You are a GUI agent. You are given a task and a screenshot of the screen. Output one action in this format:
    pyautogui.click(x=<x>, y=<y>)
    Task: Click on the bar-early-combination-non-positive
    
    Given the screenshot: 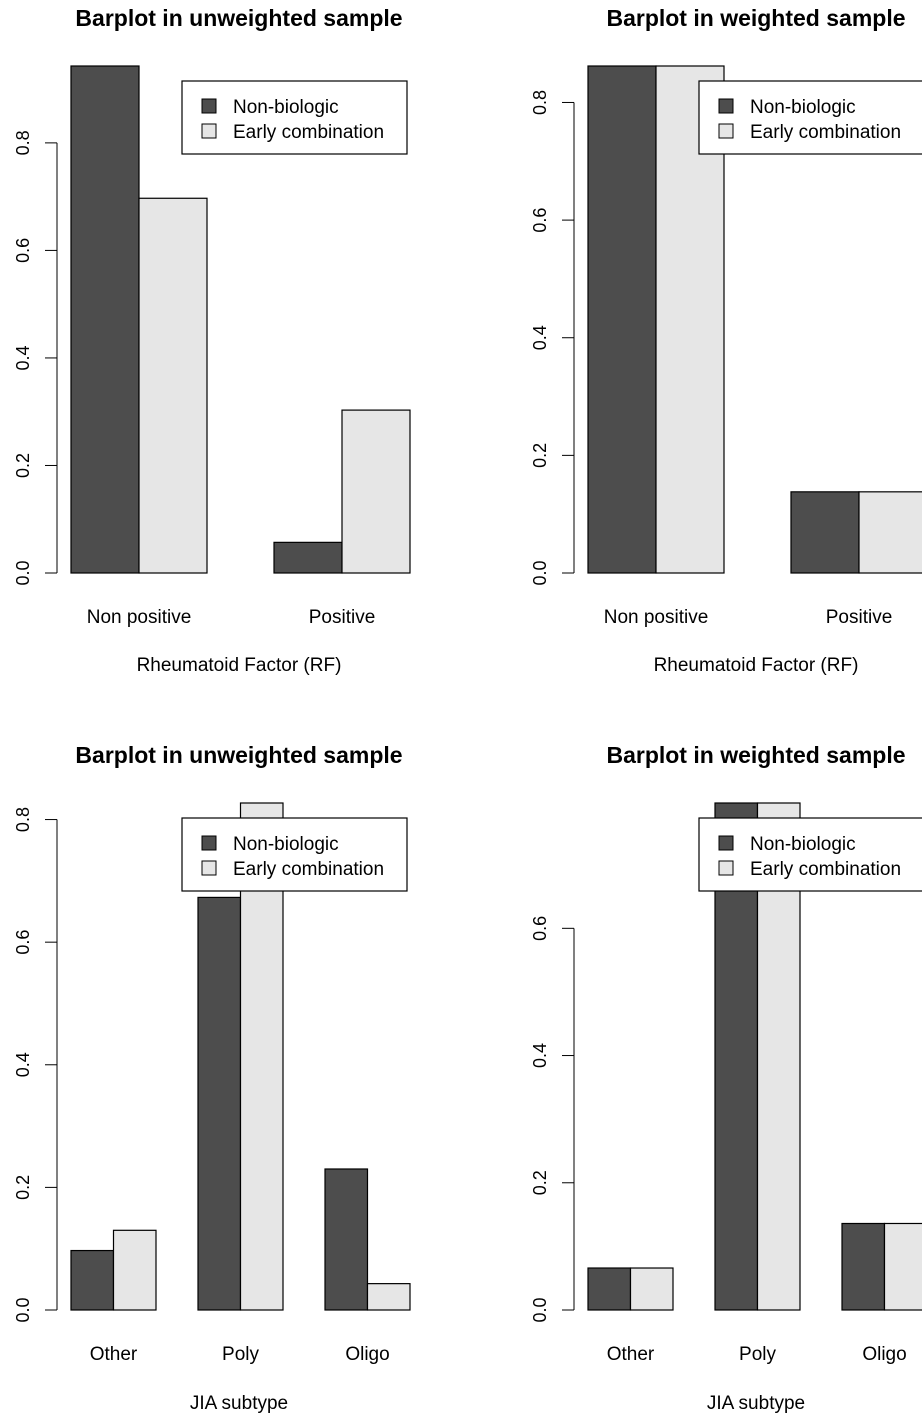 What is the action you would take?
    pyautogui.click(x=173, y=385)
    